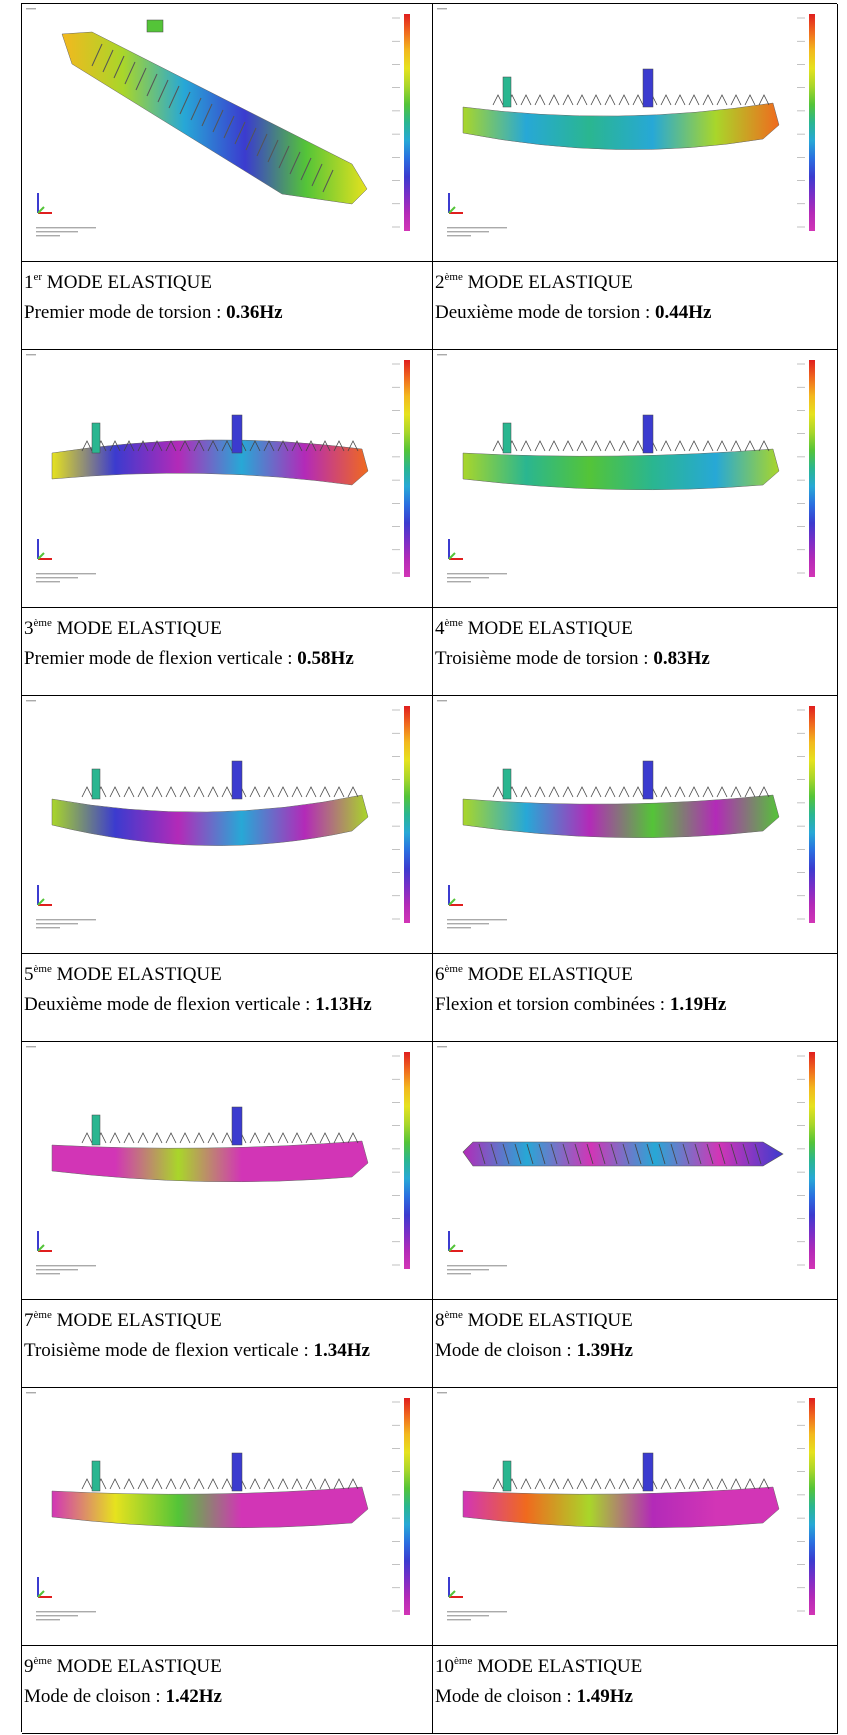  What do you see at coordinates (604, 1350) in the screenshot?
I see `mode-8-frequency: 1.39Hz` at bounding box center [604, 1350].